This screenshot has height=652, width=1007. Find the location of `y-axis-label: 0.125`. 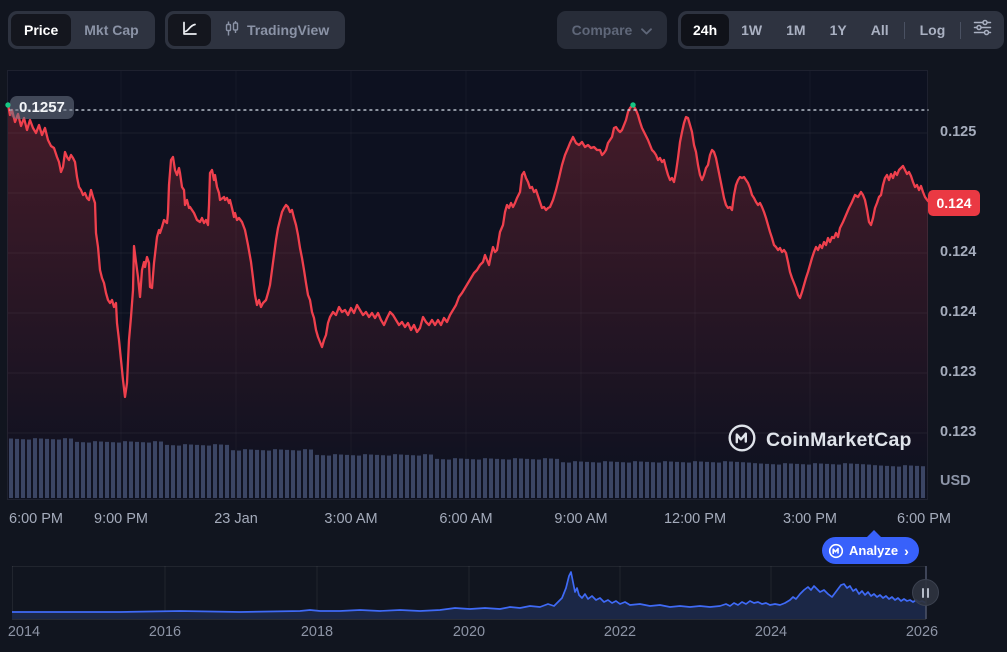

y-axis-label: 0.125 is located at coordinates (958, 132).